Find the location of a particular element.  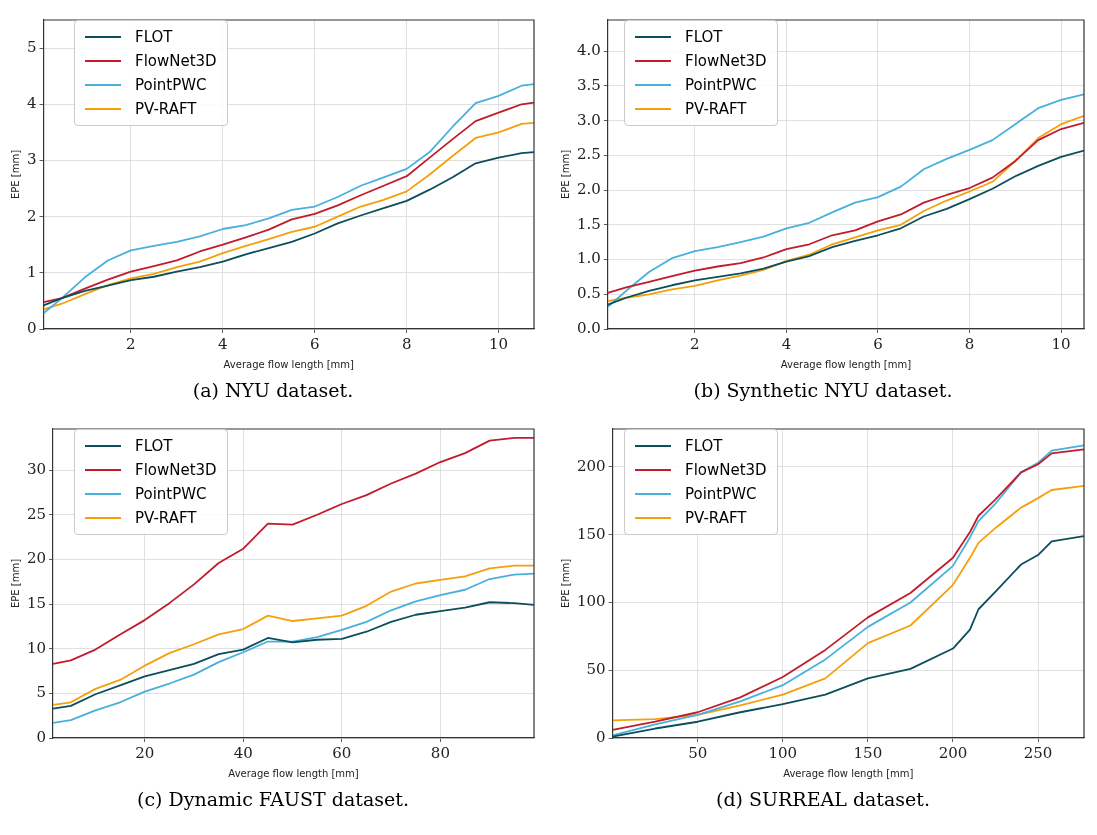

x-tick-label: 200 is located at coordinates (953, 752).